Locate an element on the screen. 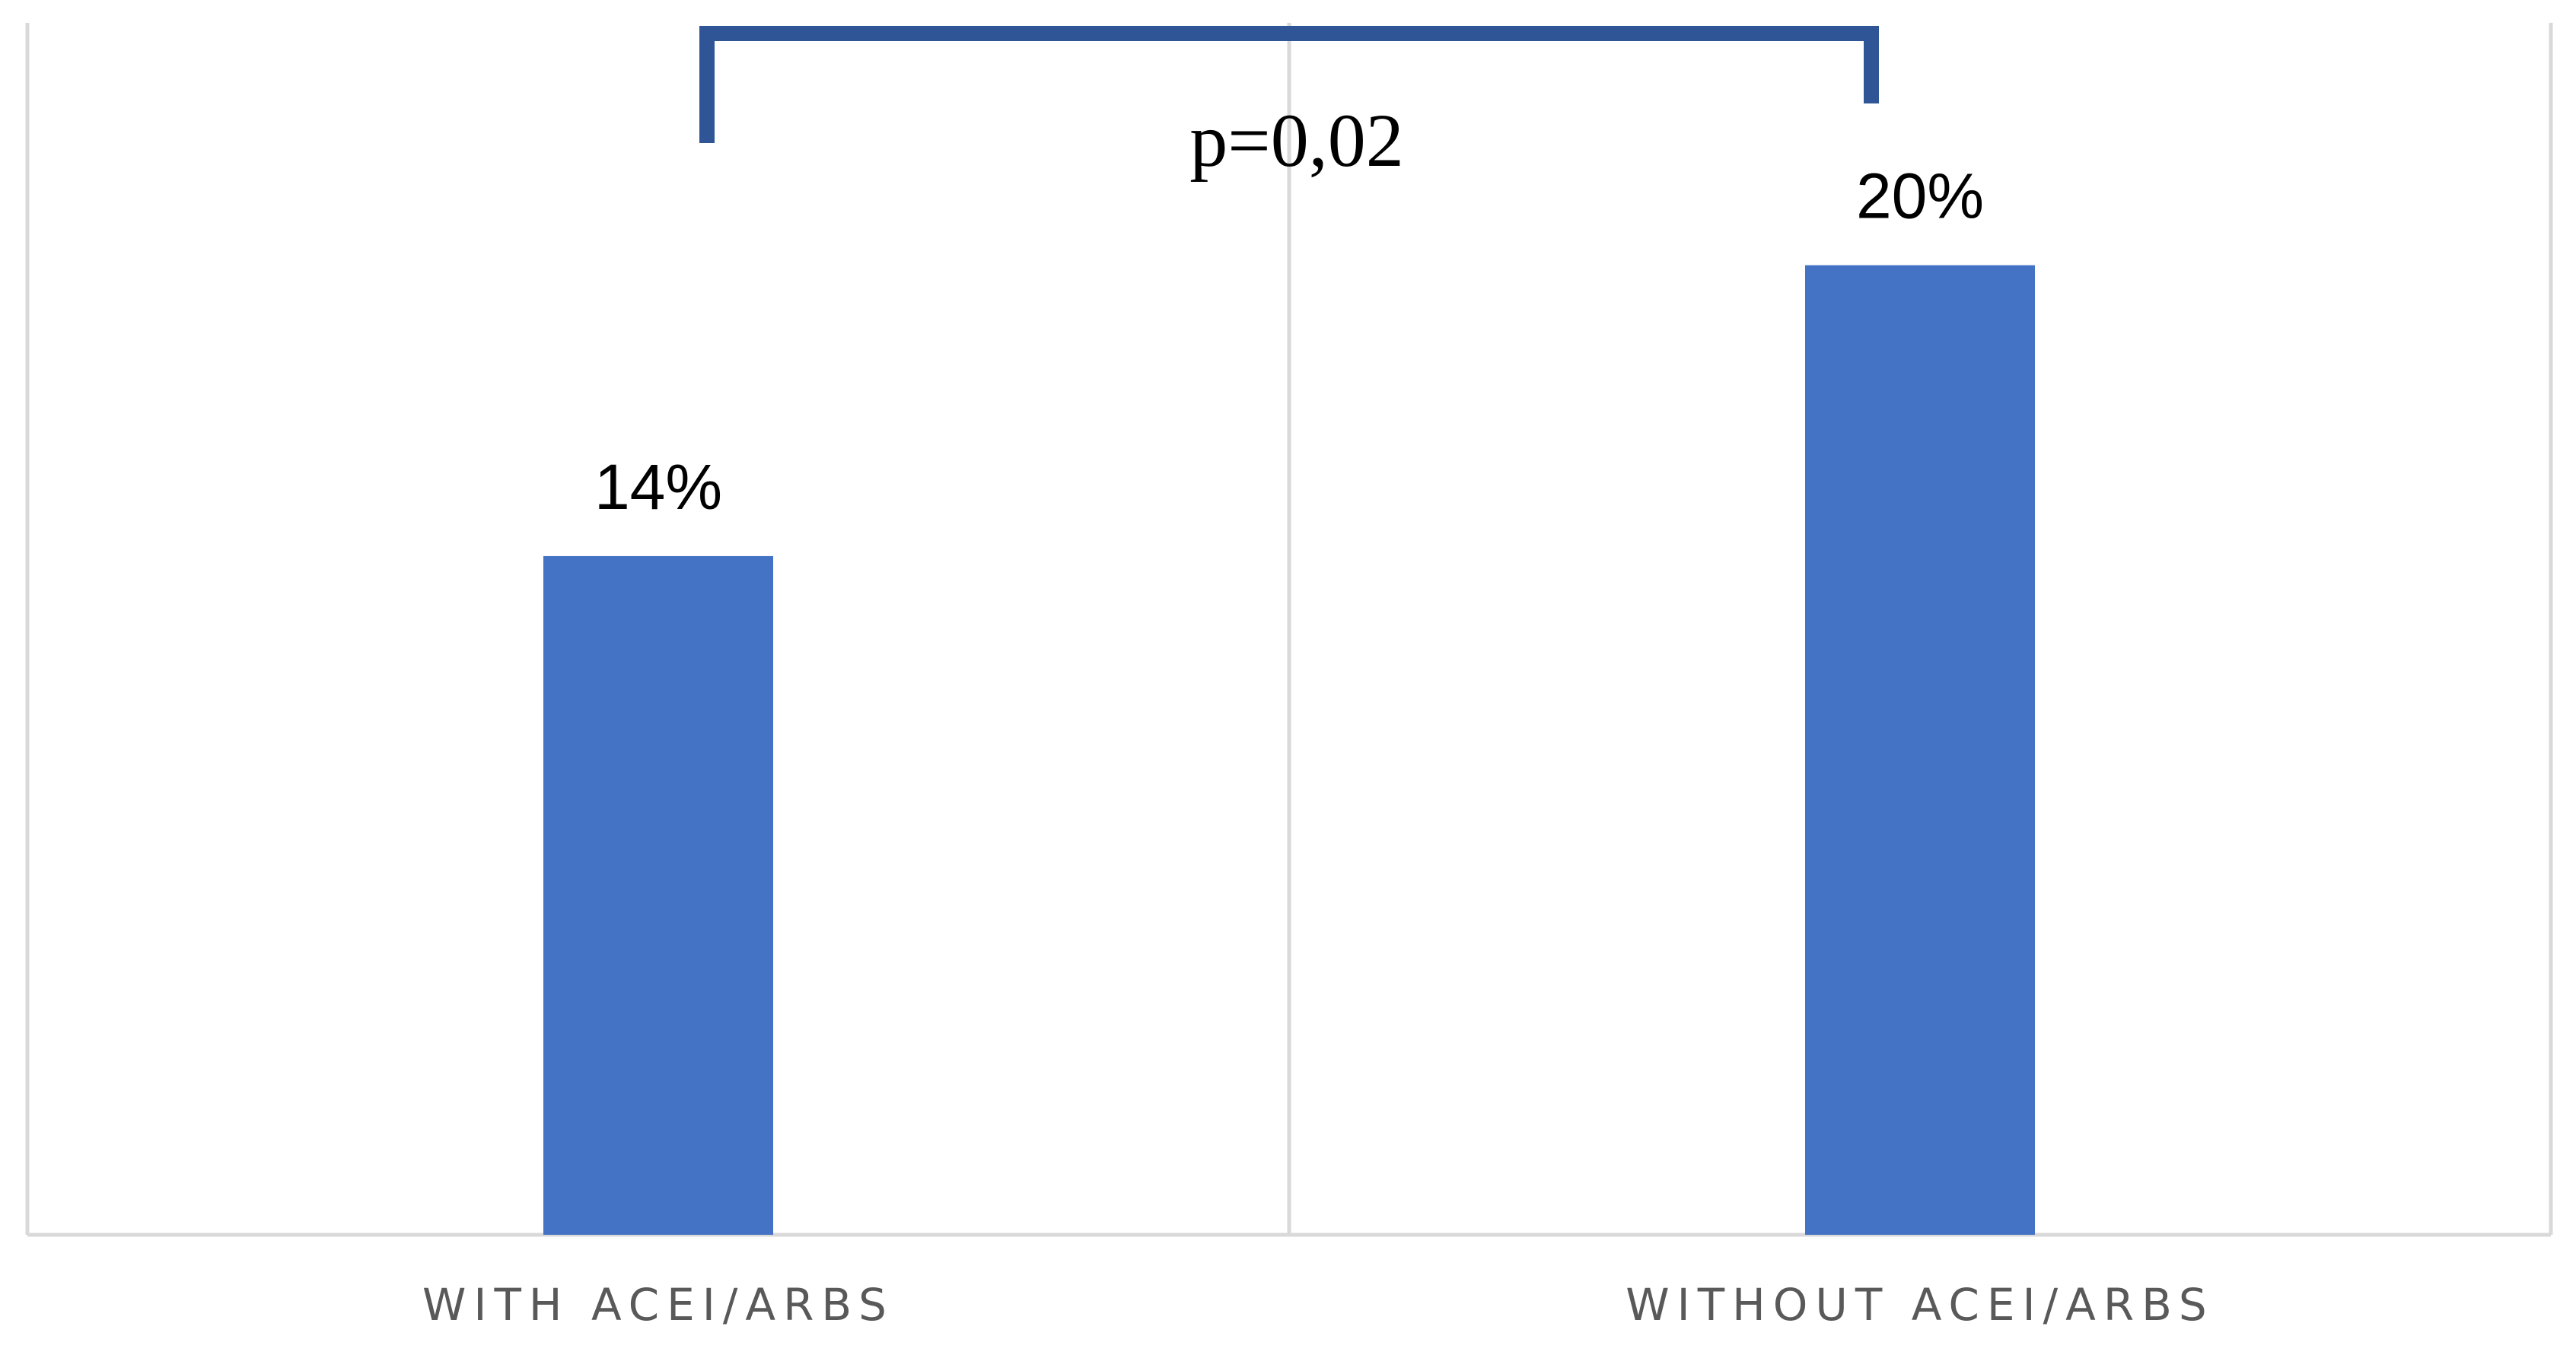  data-label-2: 20% is located at coordinates (1920, 196).